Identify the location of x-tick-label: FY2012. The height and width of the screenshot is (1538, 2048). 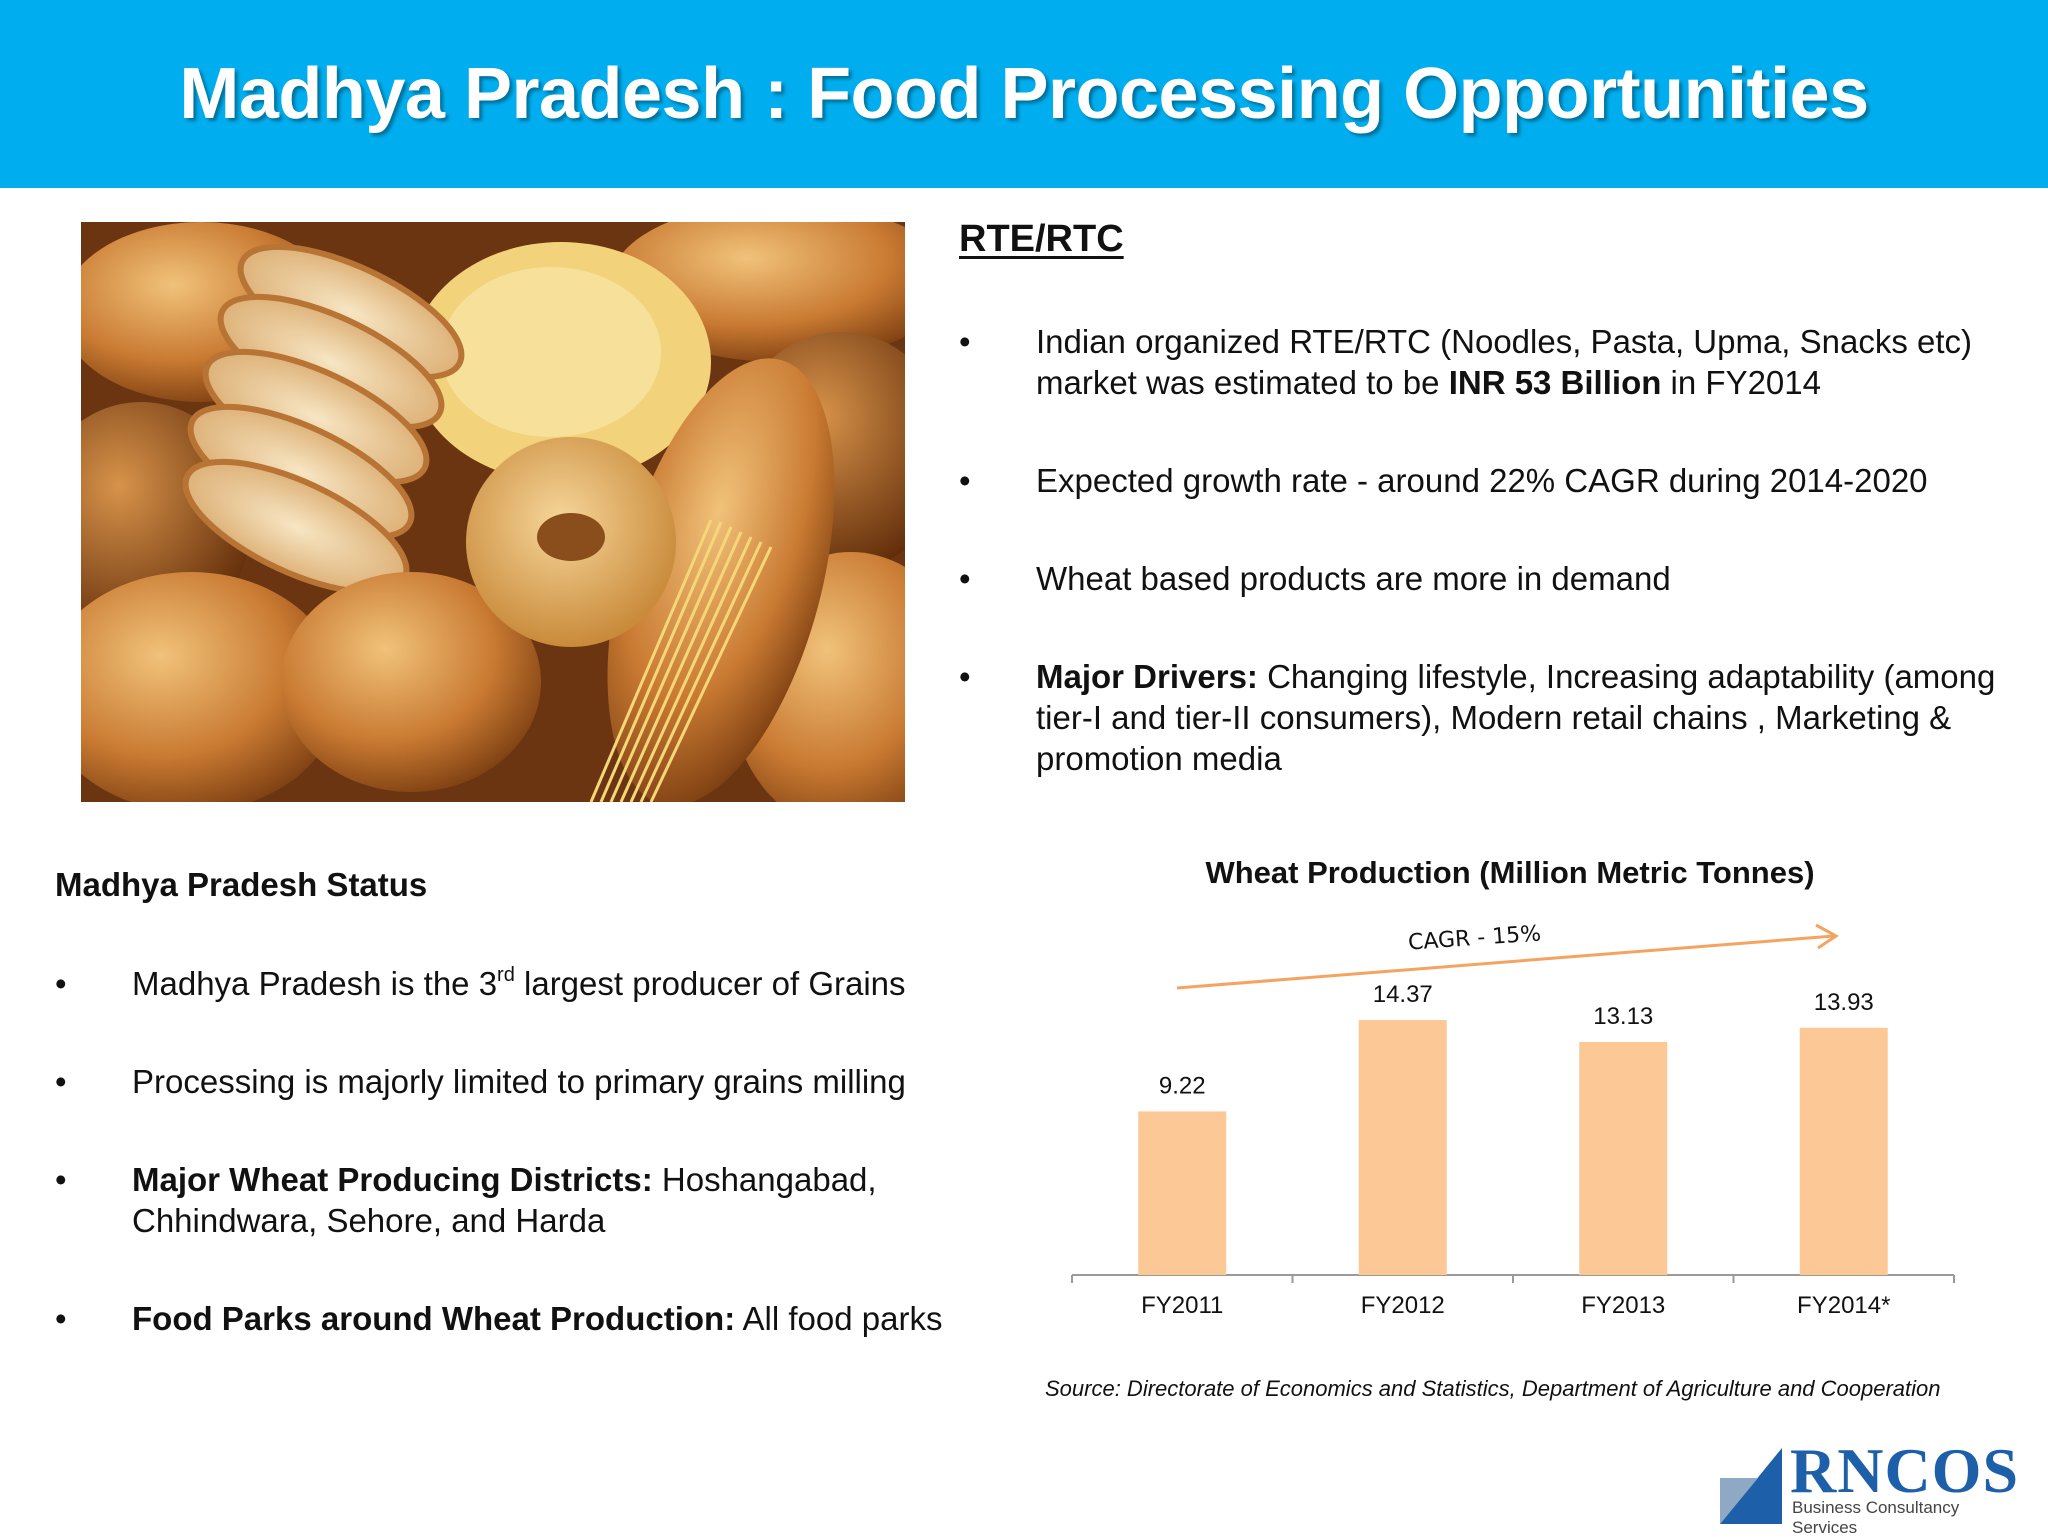
(1403, 1305).